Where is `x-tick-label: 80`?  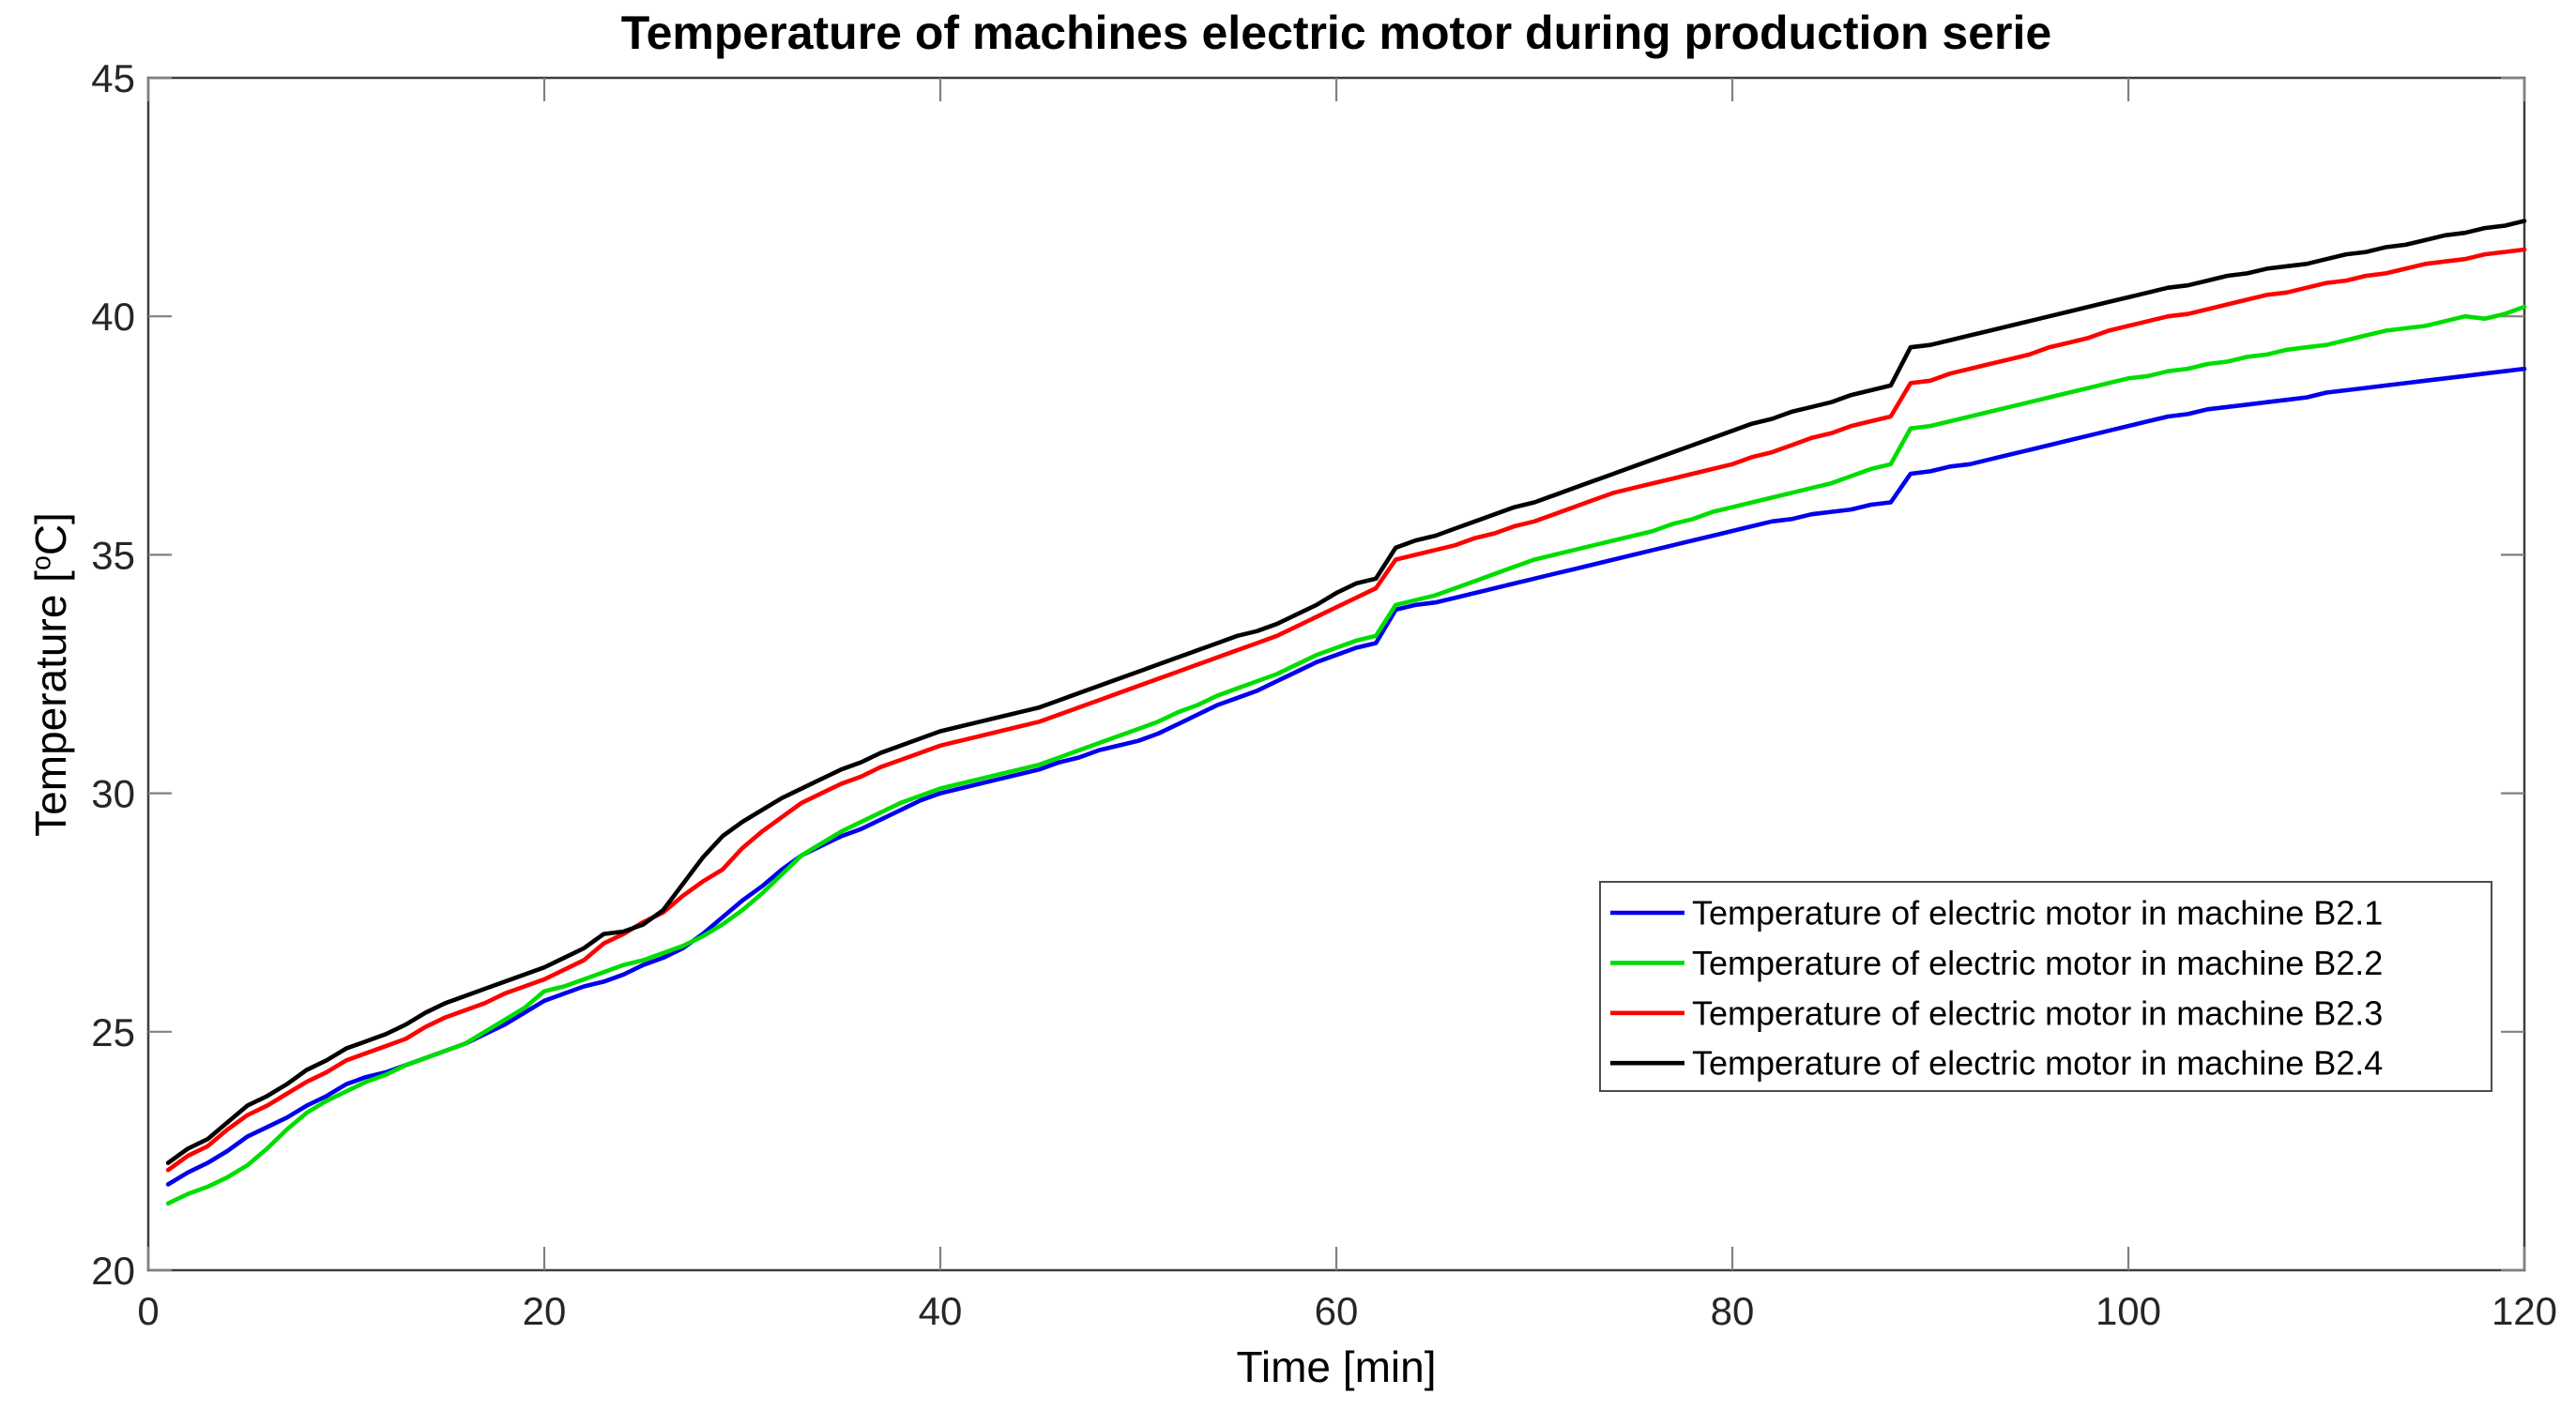
x-tick-label: 80 is located at coordinates (1733, 1311).